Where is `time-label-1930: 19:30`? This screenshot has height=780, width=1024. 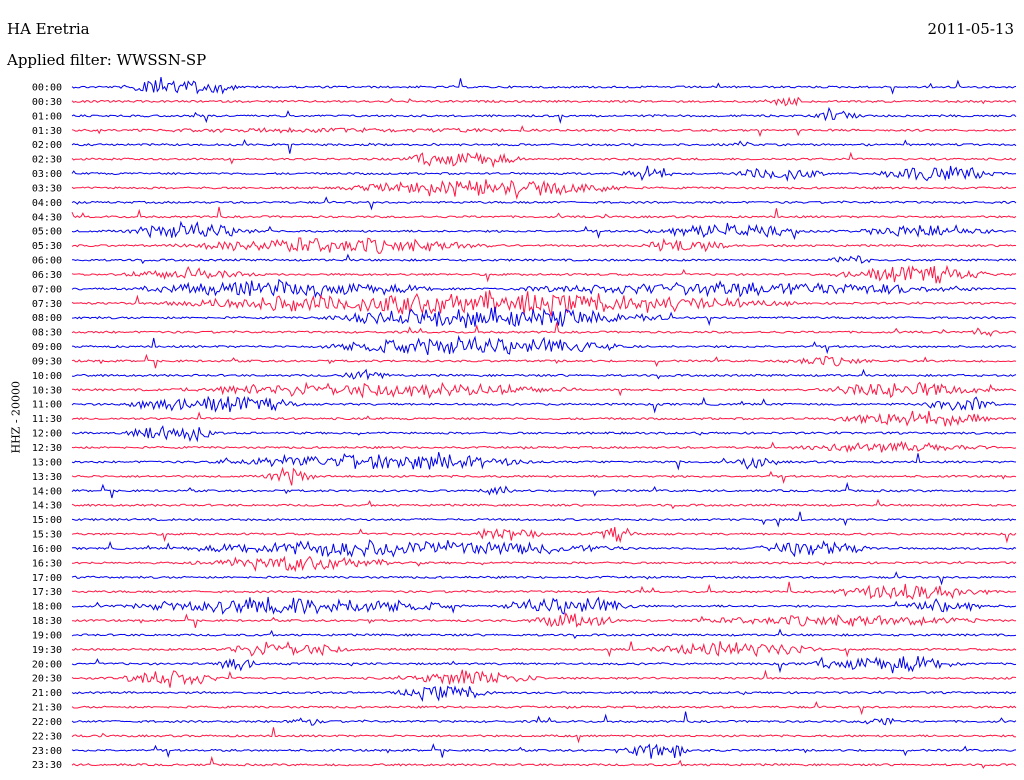
time-label-1930: 19:30 is located at coordinates (47, 650).